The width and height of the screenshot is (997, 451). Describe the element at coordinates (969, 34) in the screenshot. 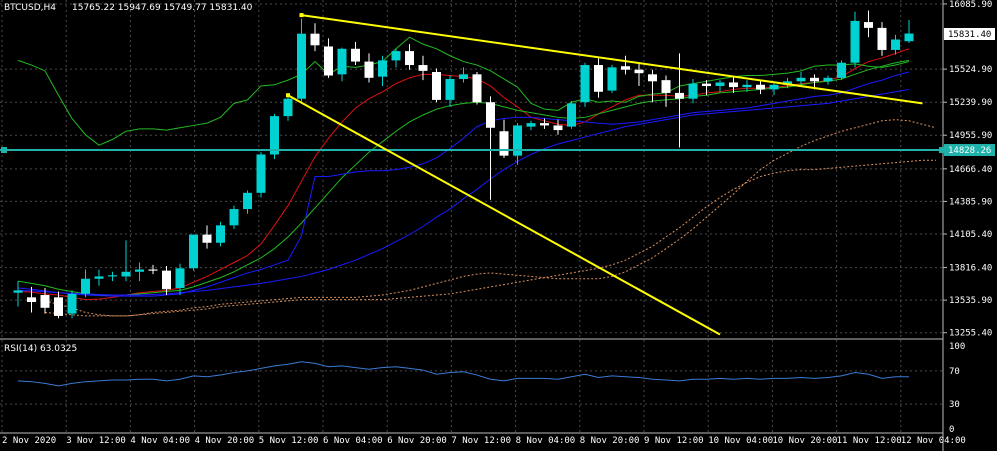

I see `current-price-badge-bg` at that location.